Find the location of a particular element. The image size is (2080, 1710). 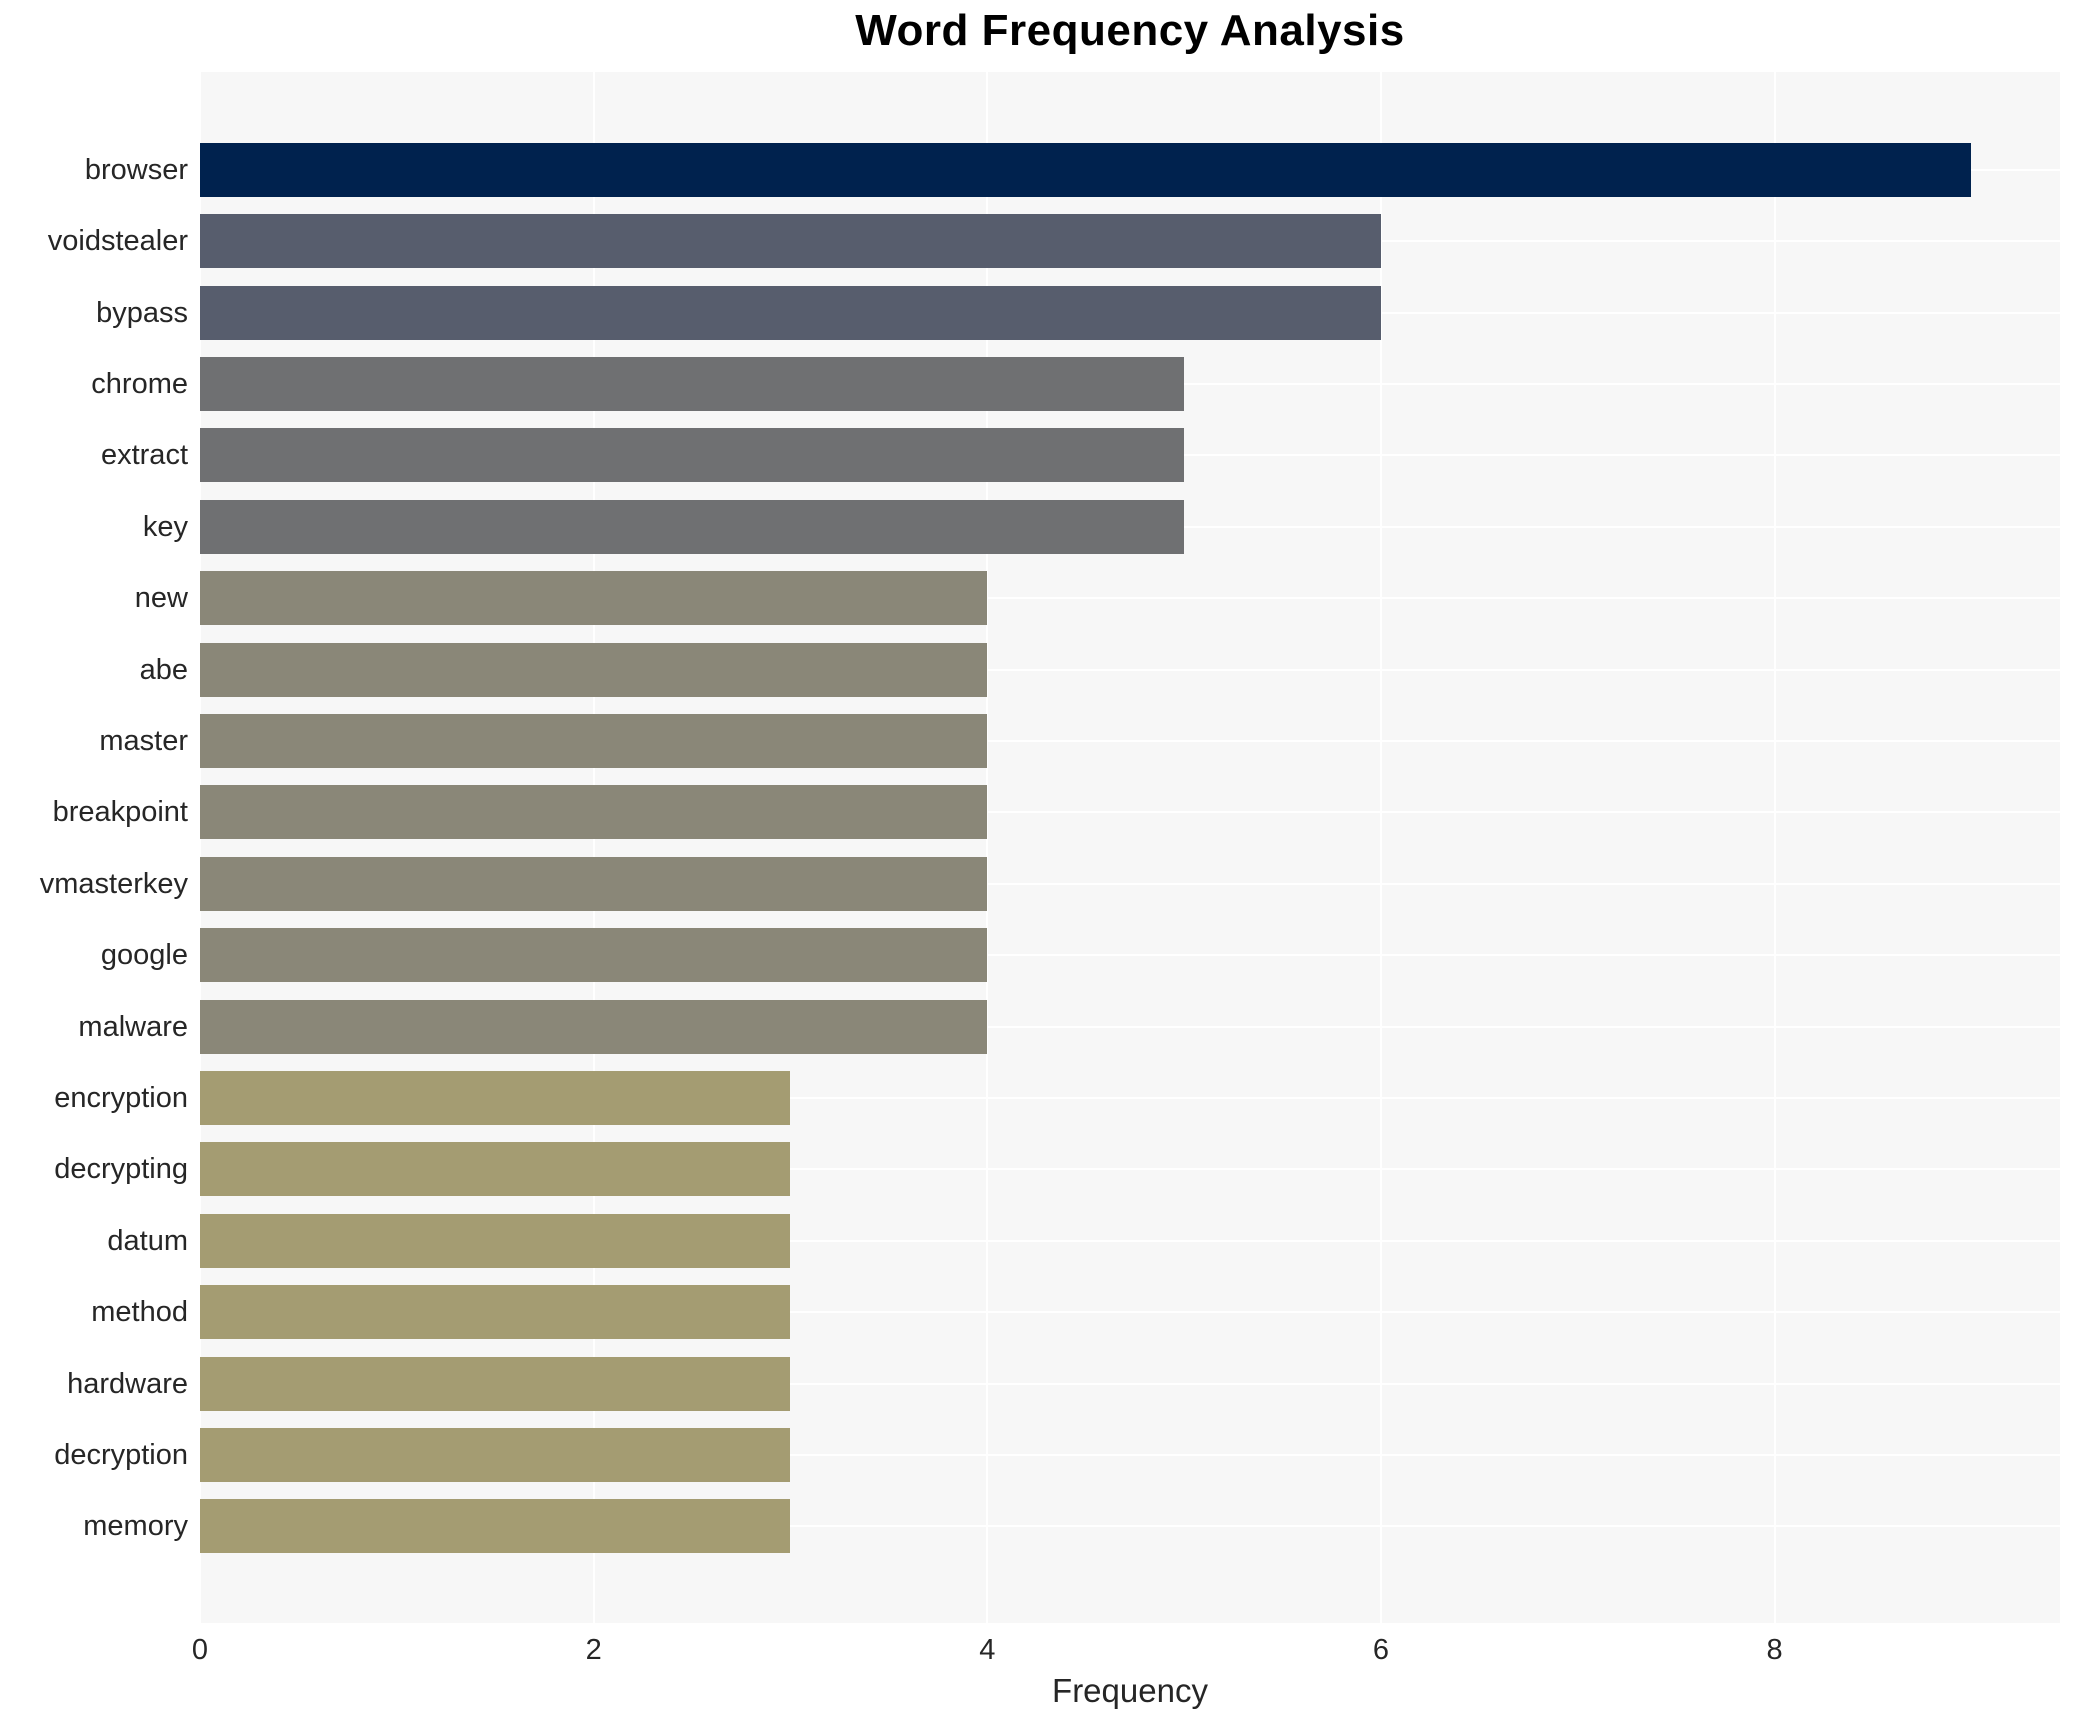

category-label: voidstealer is located at coordinates (117, 241).